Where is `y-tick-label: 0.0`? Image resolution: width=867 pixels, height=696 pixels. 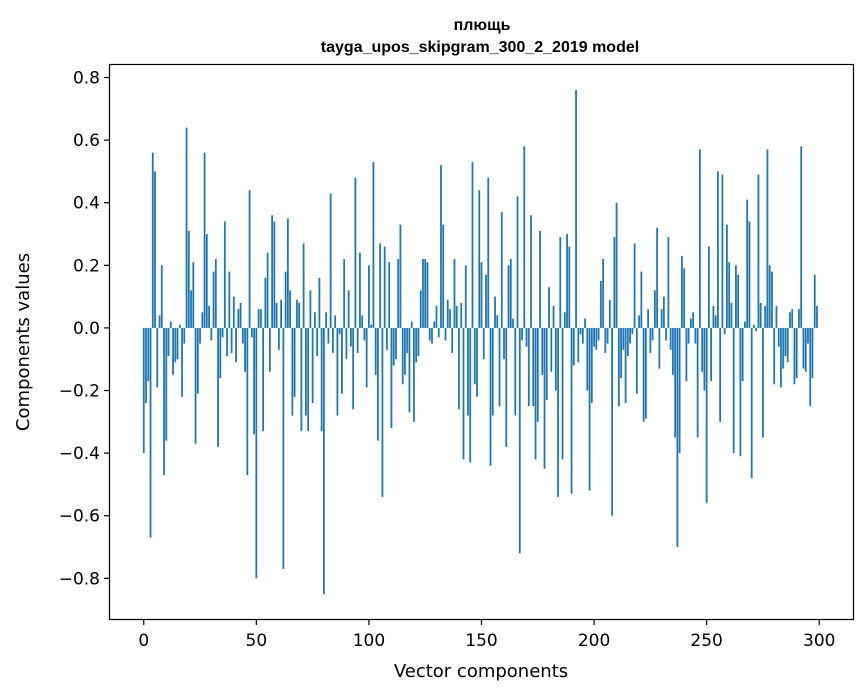 y-tick-label: 0.0 is located at coordinates (86, 329).